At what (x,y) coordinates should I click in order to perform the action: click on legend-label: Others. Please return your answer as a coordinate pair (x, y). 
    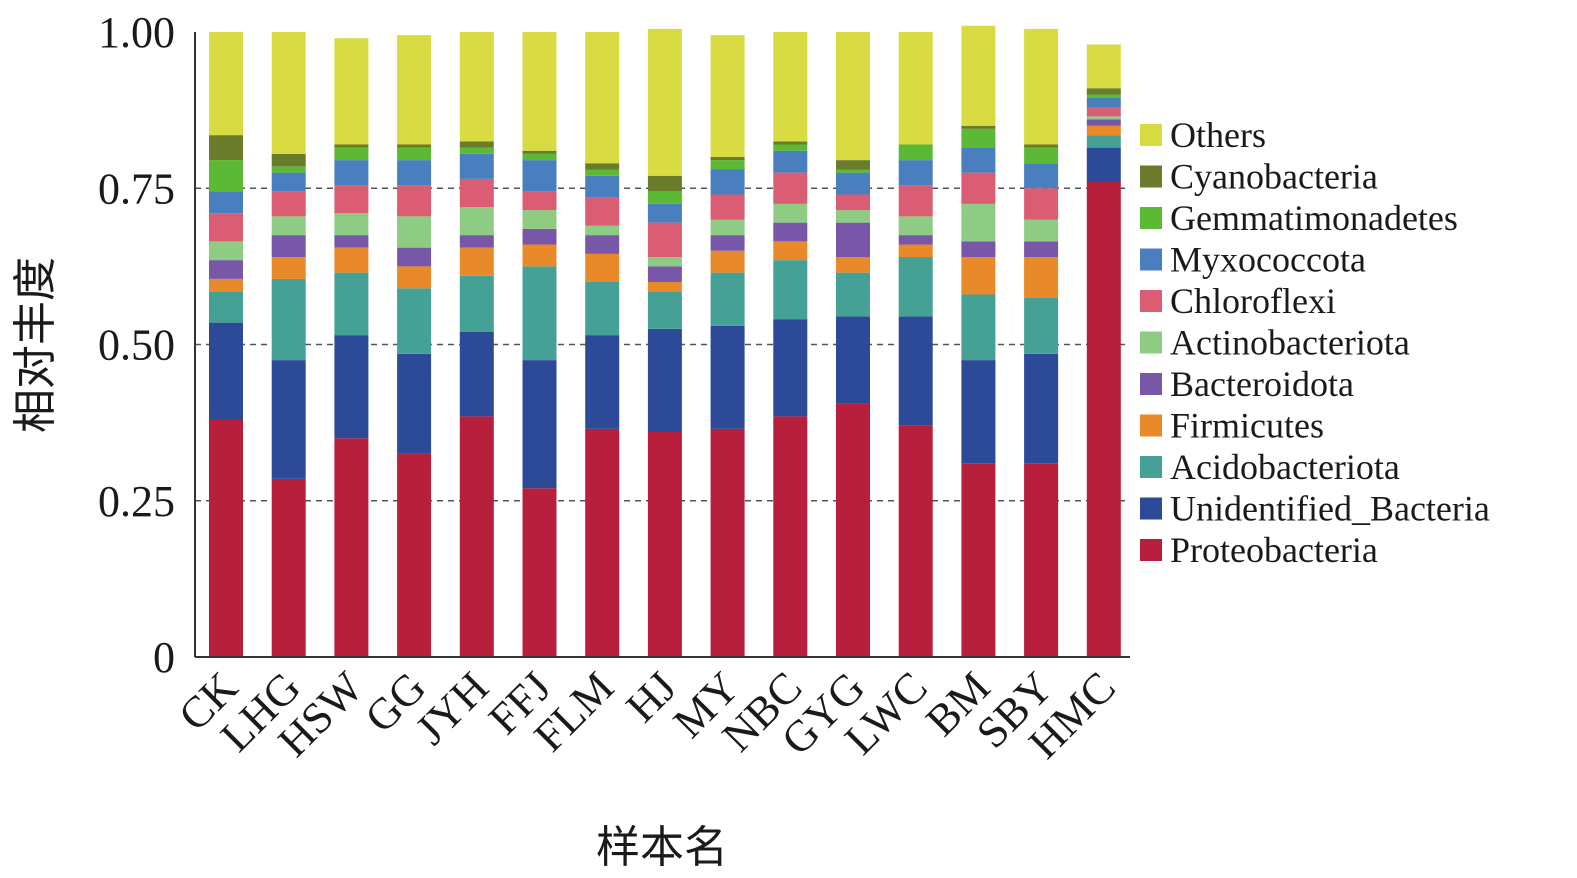
    Looking at the image, I should click on (1218, 135).